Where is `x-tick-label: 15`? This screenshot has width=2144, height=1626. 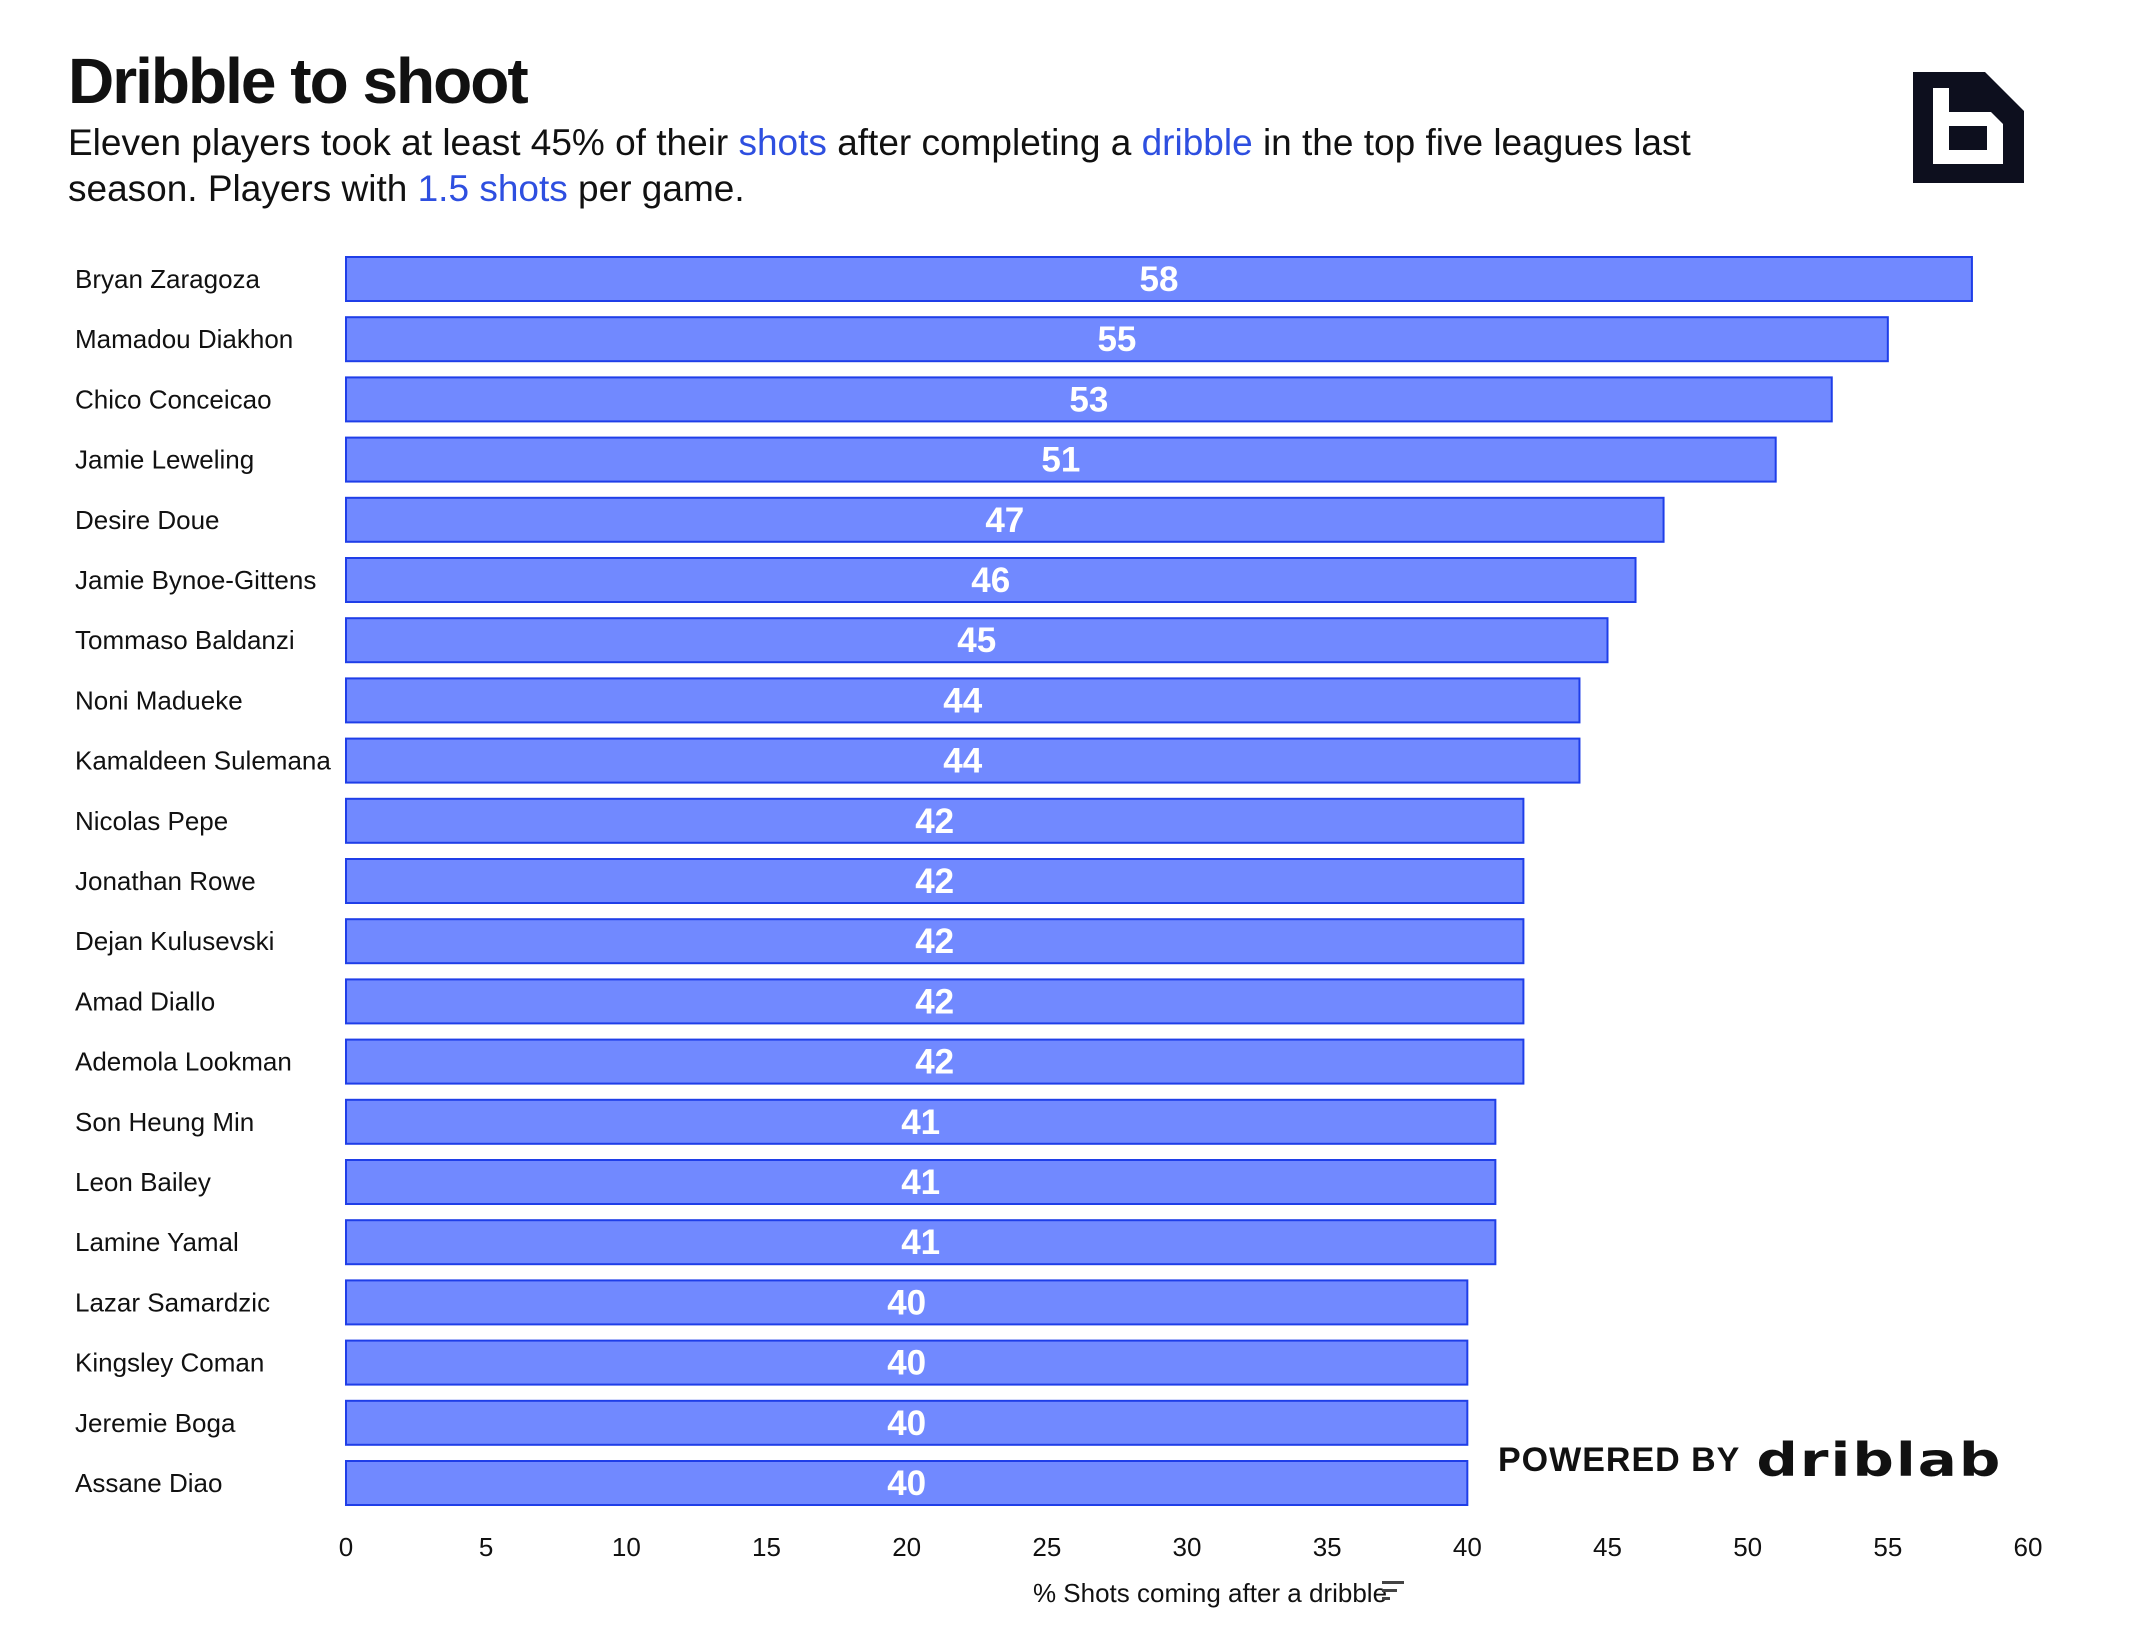 x-tick-label: 15 is located at coordinates (766, 1547).